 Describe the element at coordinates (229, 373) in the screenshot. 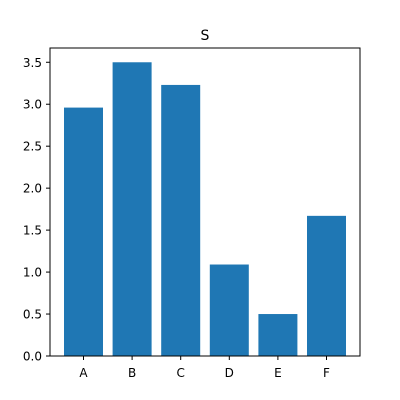

I see `x-tick-label: D` at that location.